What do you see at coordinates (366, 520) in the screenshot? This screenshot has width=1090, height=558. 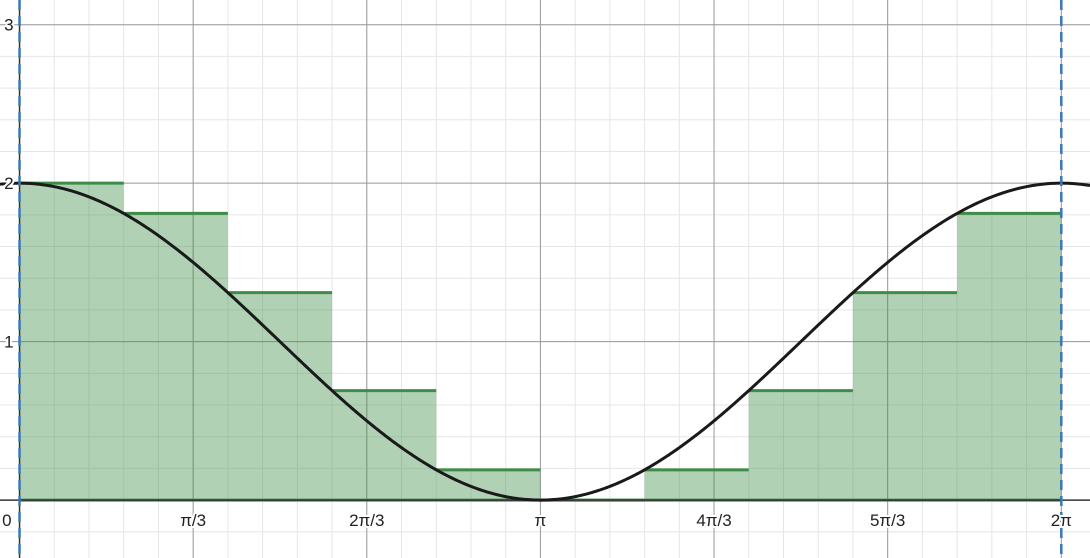 I see `x-tick-label: 2π/3` at bounding box center [366, 520].